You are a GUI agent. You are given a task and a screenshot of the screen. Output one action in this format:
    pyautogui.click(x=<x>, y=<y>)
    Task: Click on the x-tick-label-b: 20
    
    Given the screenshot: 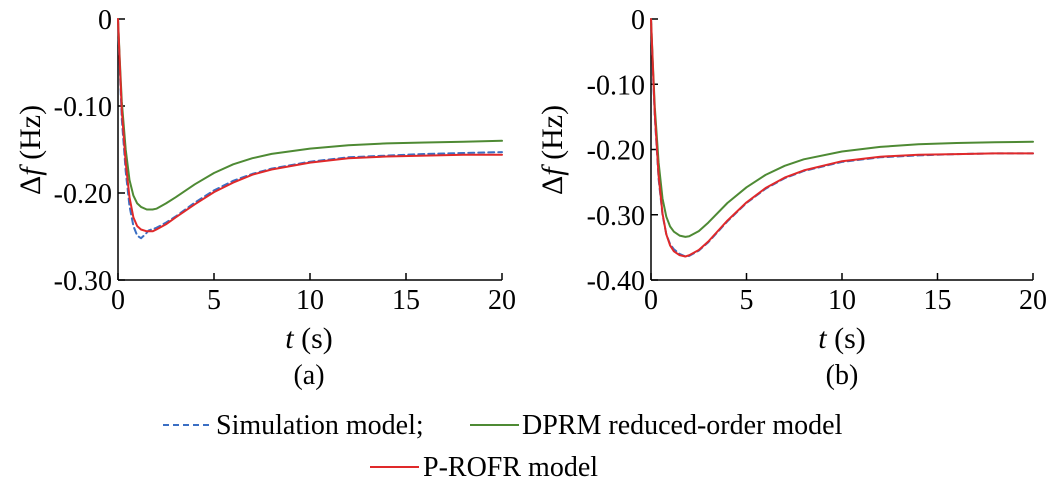 What is the action you would take?
    pyautogui.click(x=1033, y=300)
    